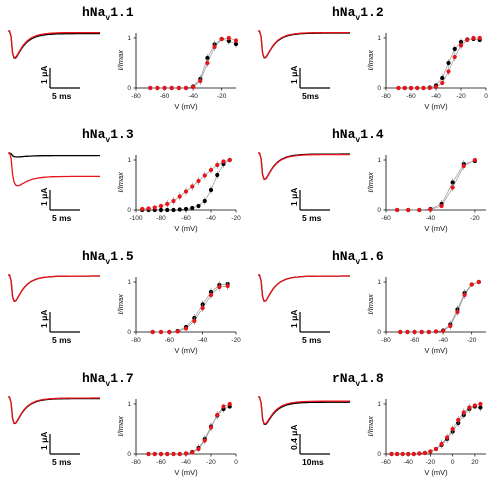  Describe the element at coordinates (313, 462) in the screenshot. I see `scale-time-label: 10ms` at that location.